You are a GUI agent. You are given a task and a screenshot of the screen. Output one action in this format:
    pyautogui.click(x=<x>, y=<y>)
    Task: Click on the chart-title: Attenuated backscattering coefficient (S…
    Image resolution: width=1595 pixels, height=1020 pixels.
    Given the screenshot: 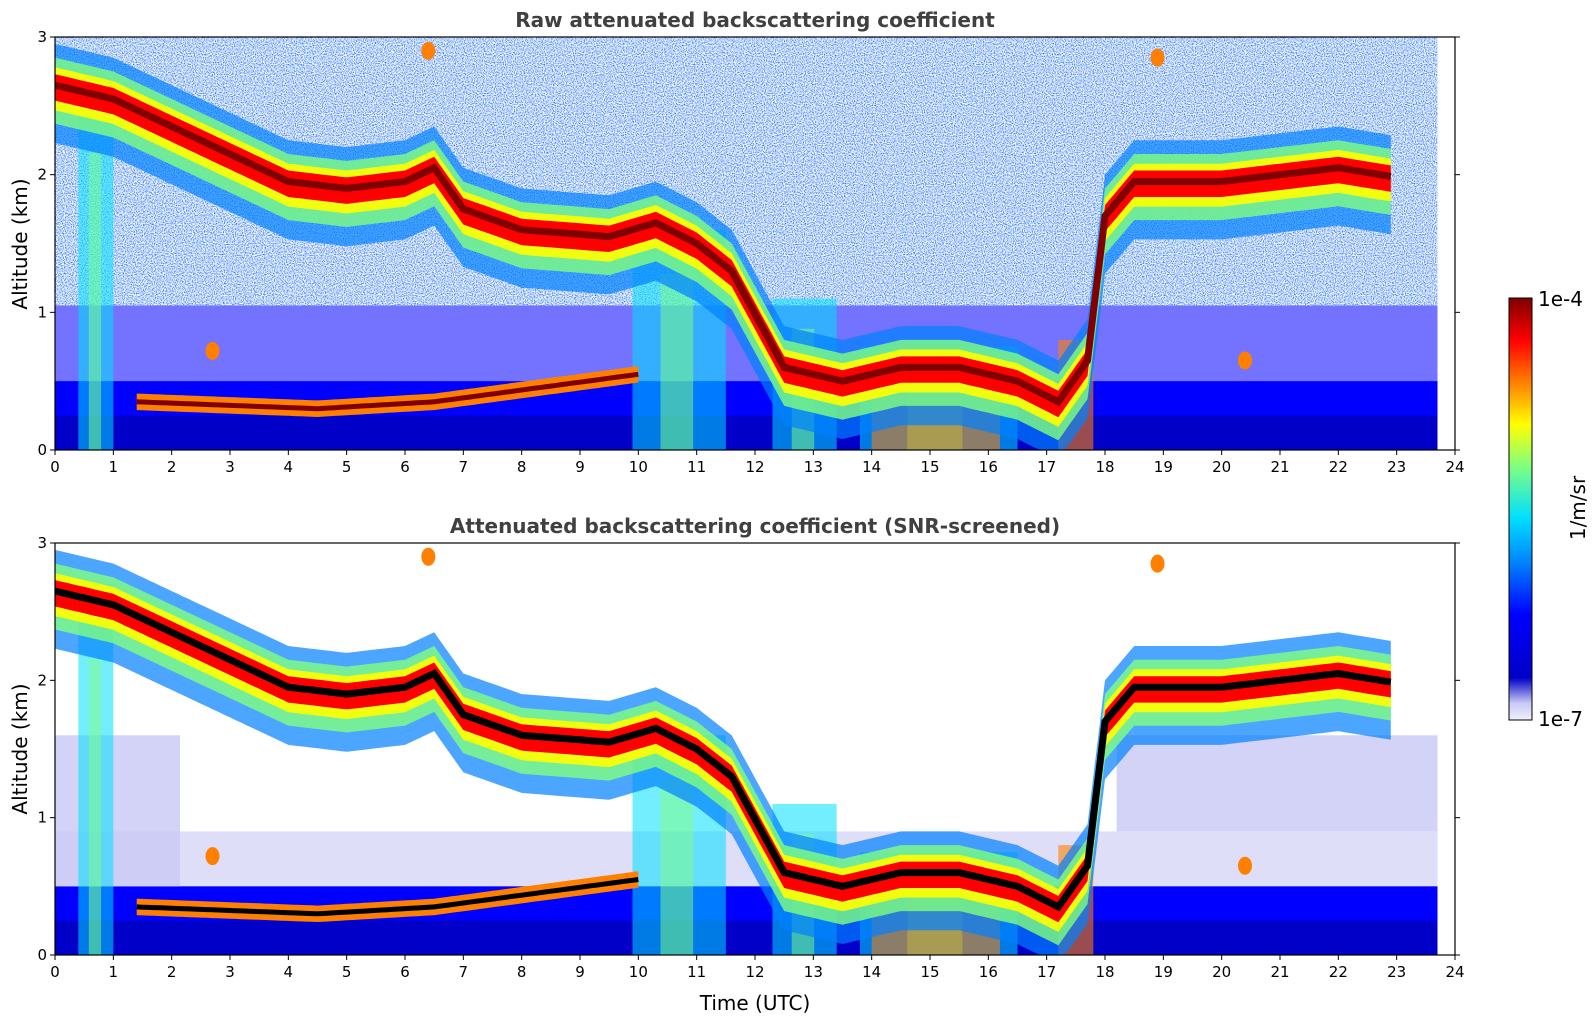 What is the action you would take?
    pyautogui.click(x=755, y=526)
    